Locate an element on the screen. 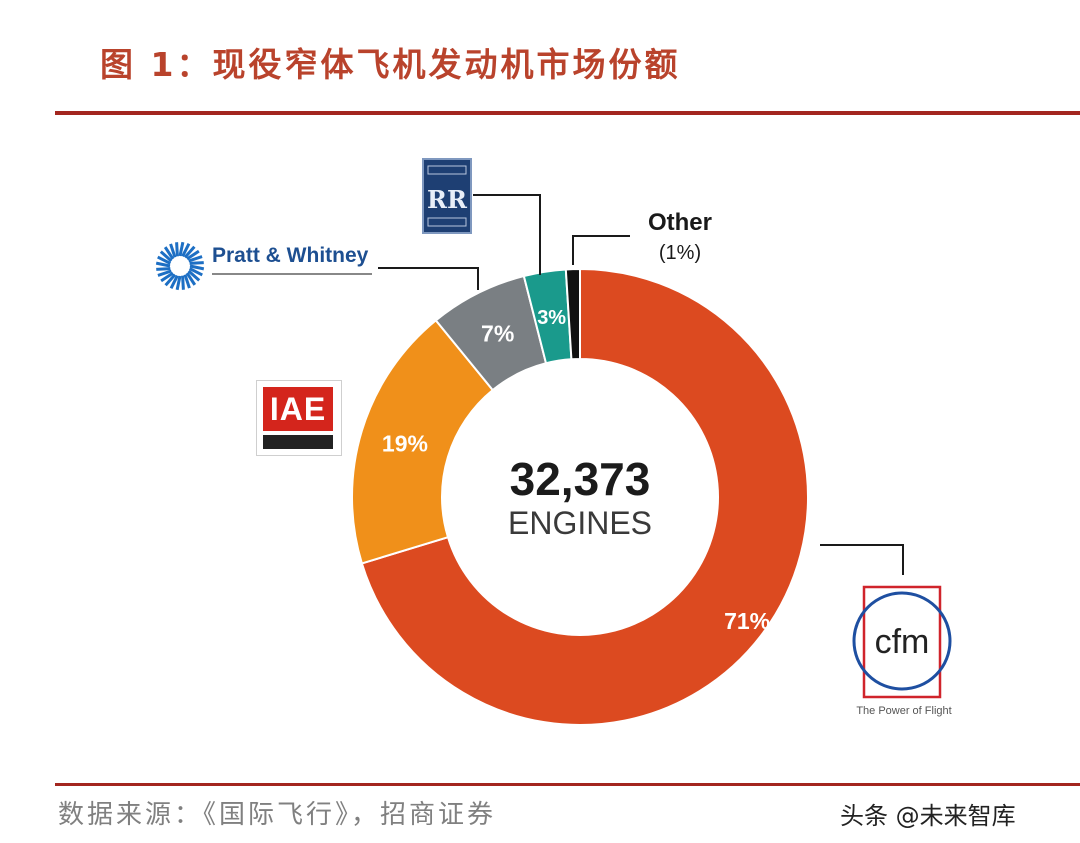 The height and width of the screenshot is (843, 1080). leader-cfm is located at coordinates (862, 559).